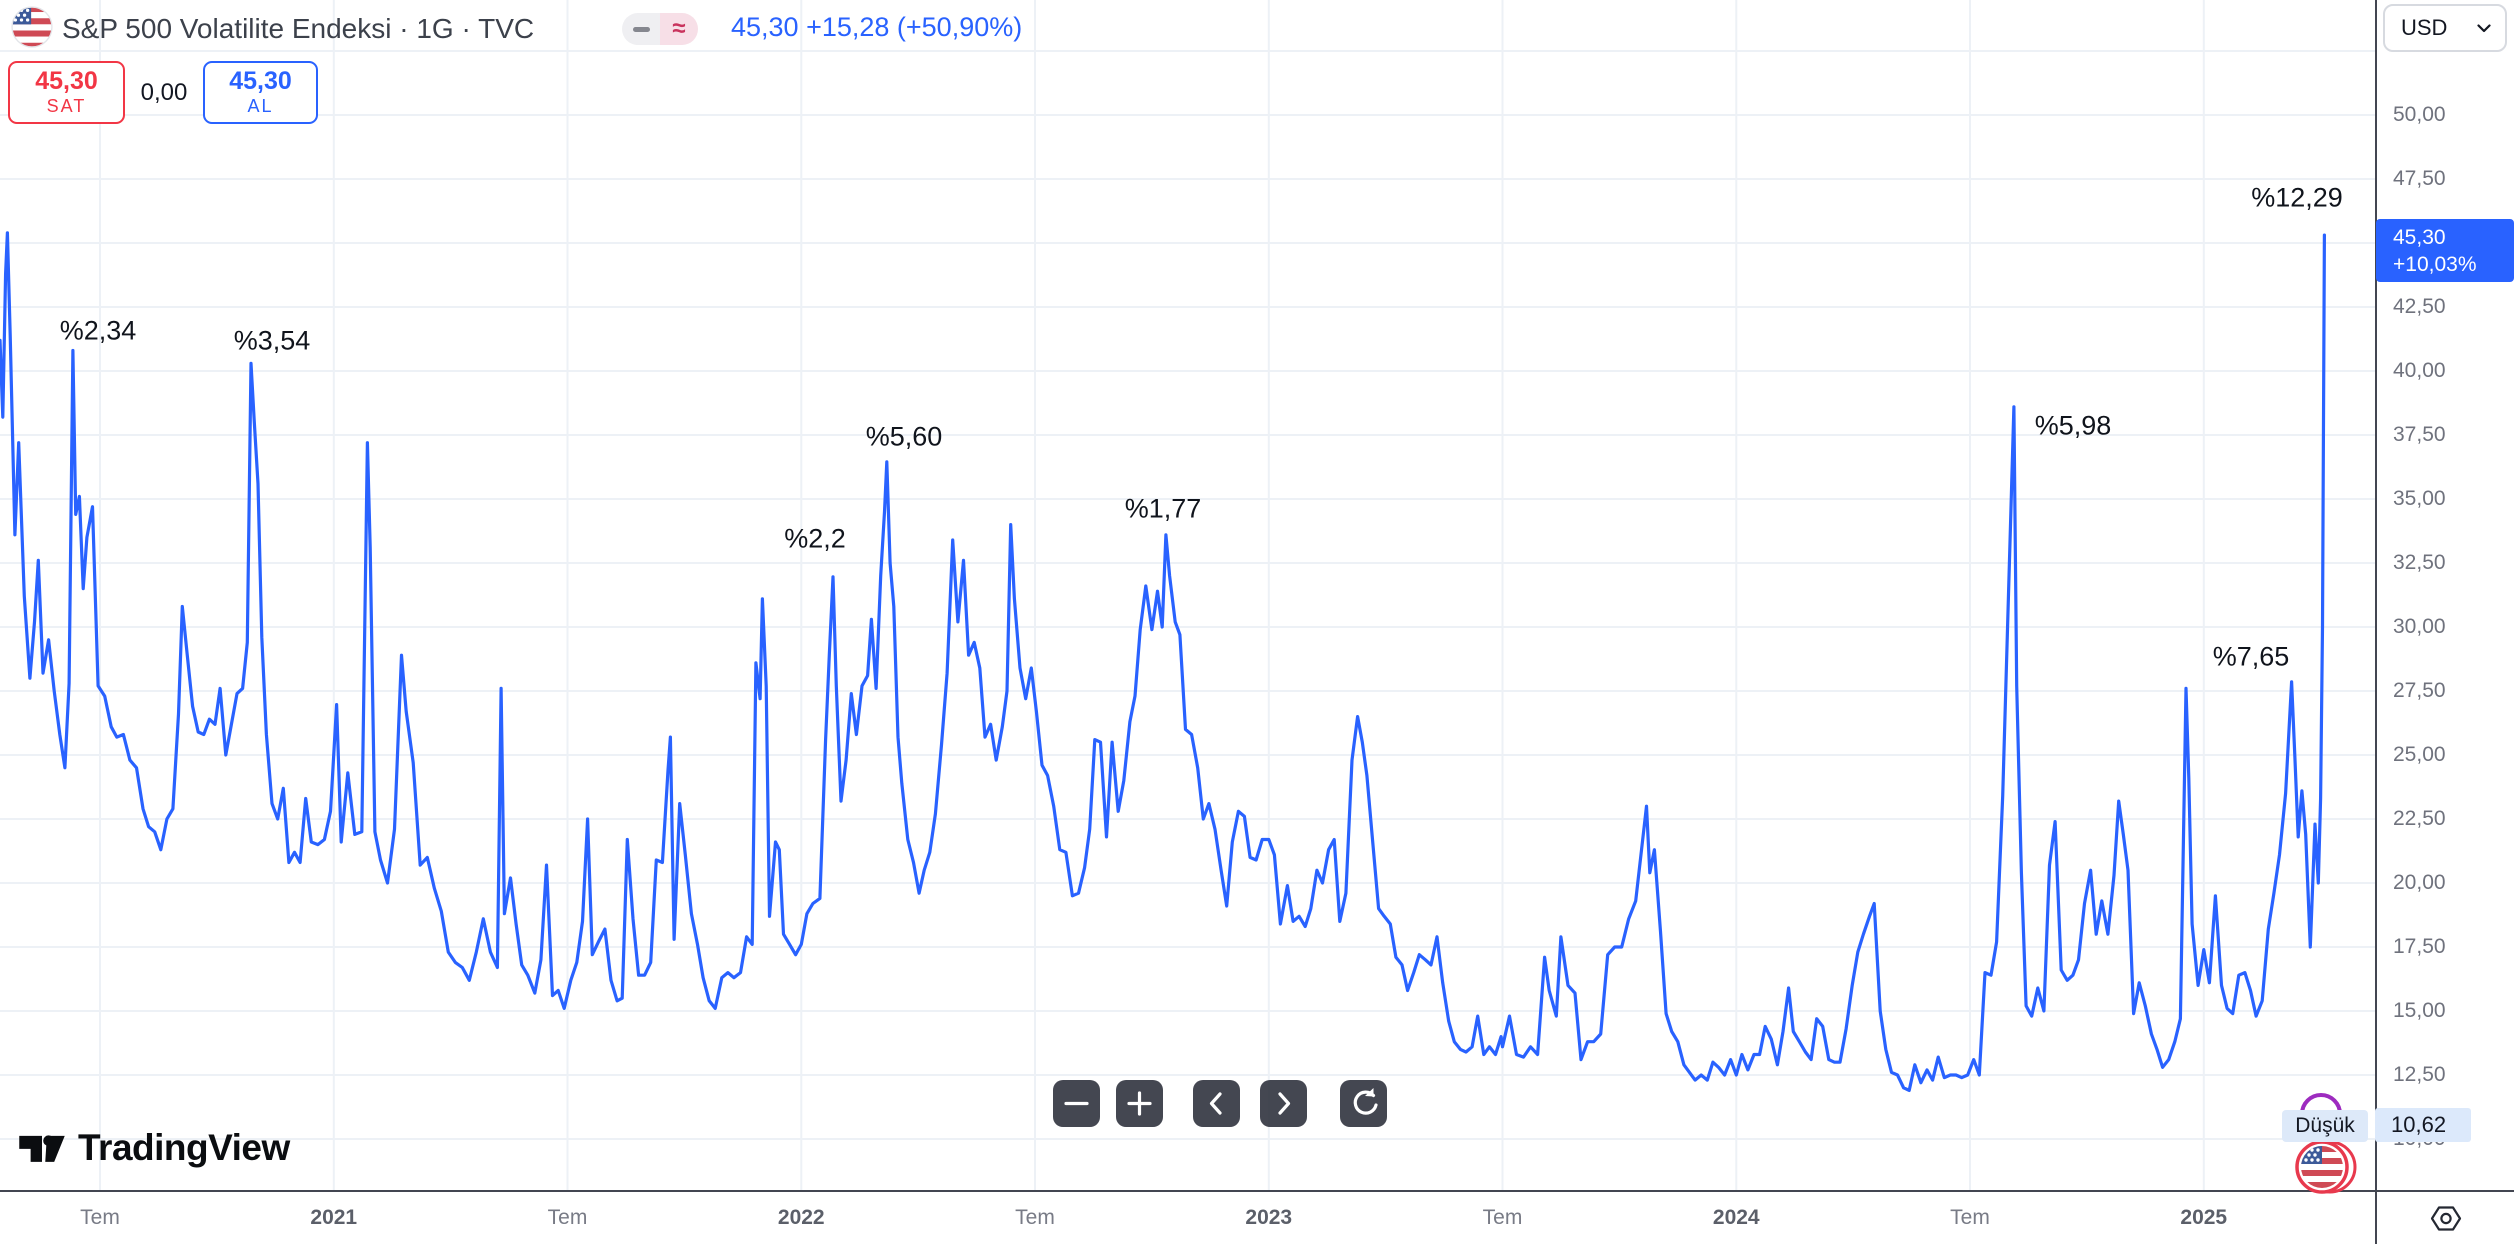 This screenshot has width=2514, height=1244. Describe the element at coordinates (2419, 1074) in the screenshot. I see `price-tick-label: 12,50` at that location.